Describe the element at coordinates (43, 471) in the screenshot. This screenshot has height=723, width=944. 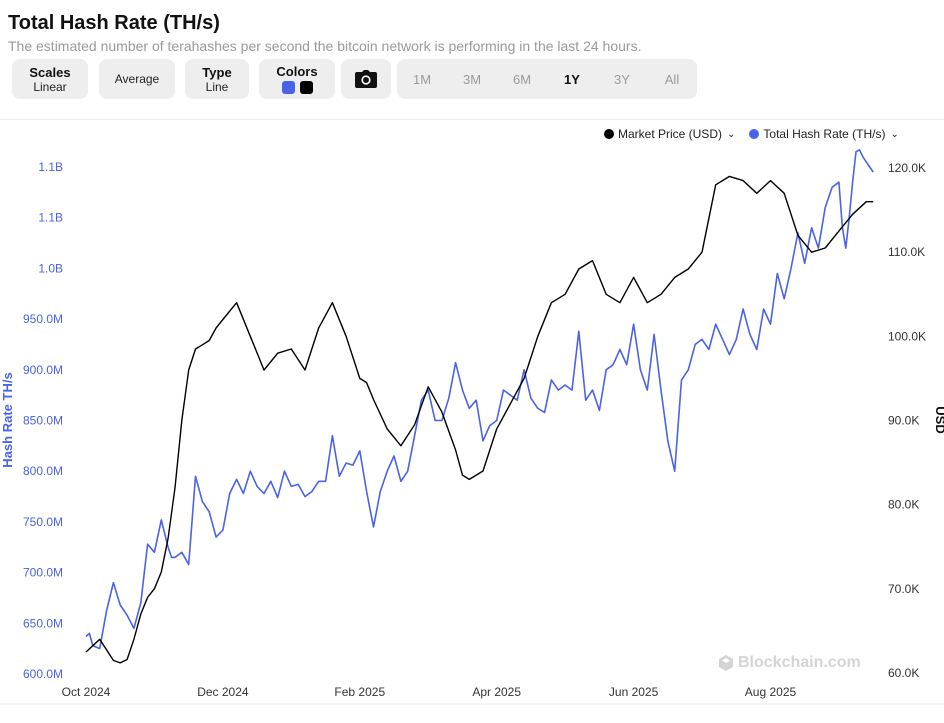
I see `left-y-tick-label: 800.0M` at that location.